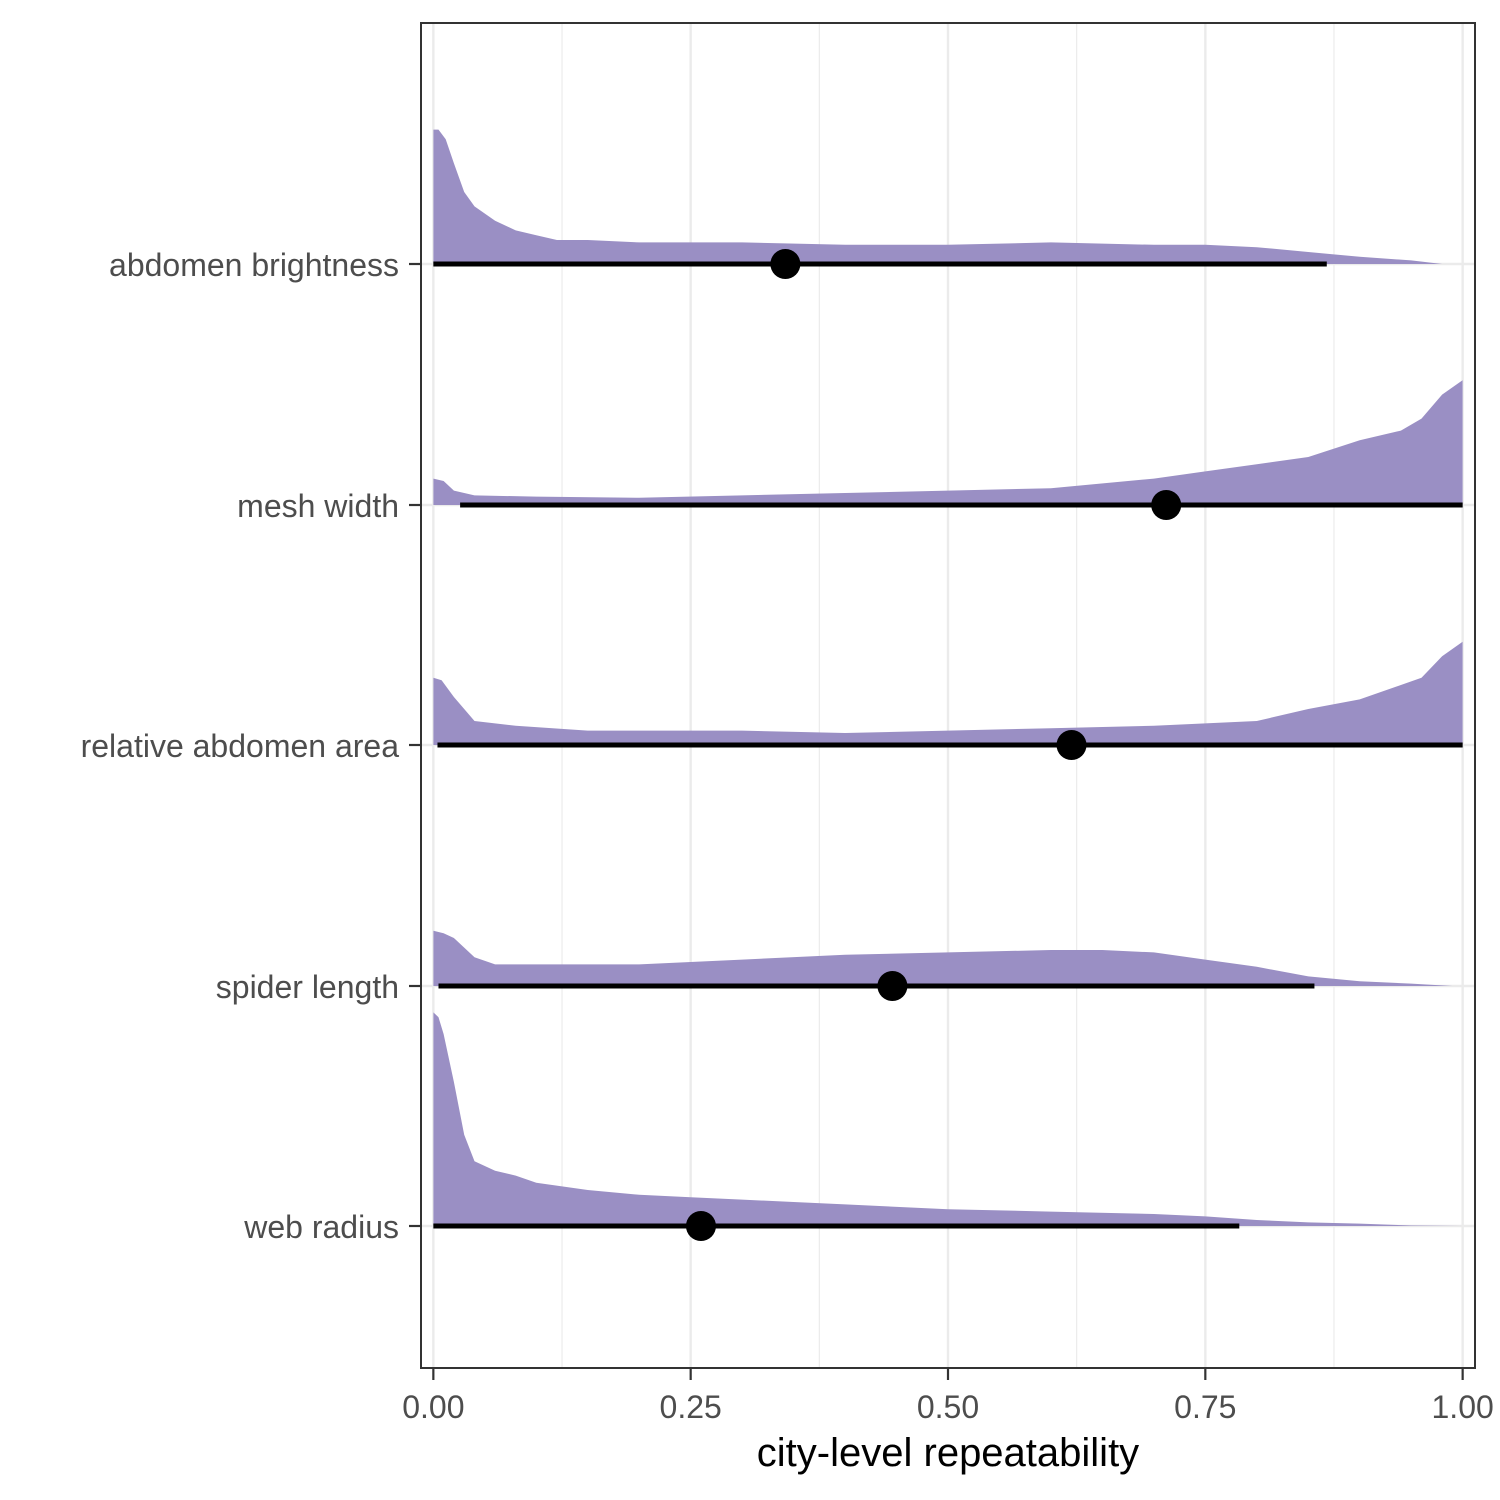 Image resolution: width=1500 pixels, height=1500 pixels. I want to click on x-tick-label: 1.00, so click(1463, 1407).